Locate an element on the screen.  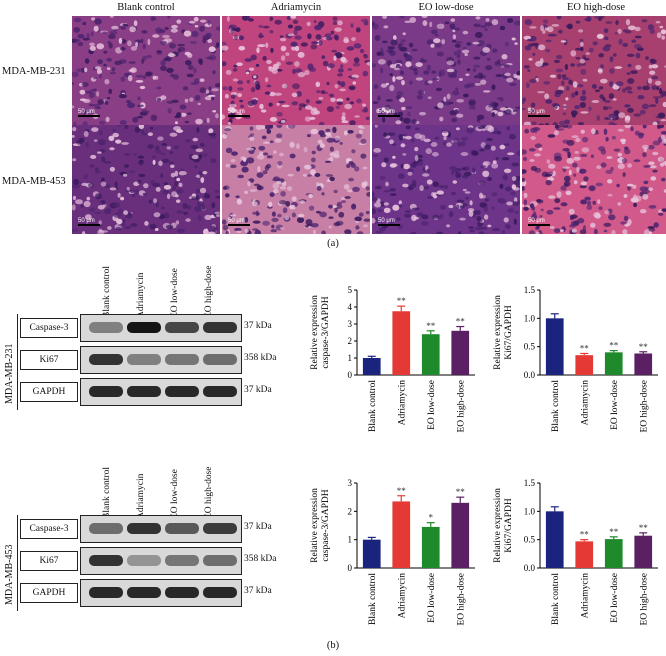
y-axis-label: caspase-3/GAPDH is located at coordinates (326, 332).